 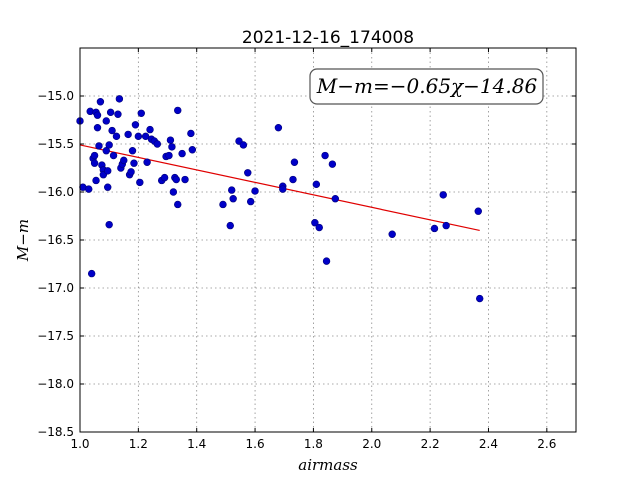 I want to click on x-tick-label: 1.4, so click(x=196, y=444).